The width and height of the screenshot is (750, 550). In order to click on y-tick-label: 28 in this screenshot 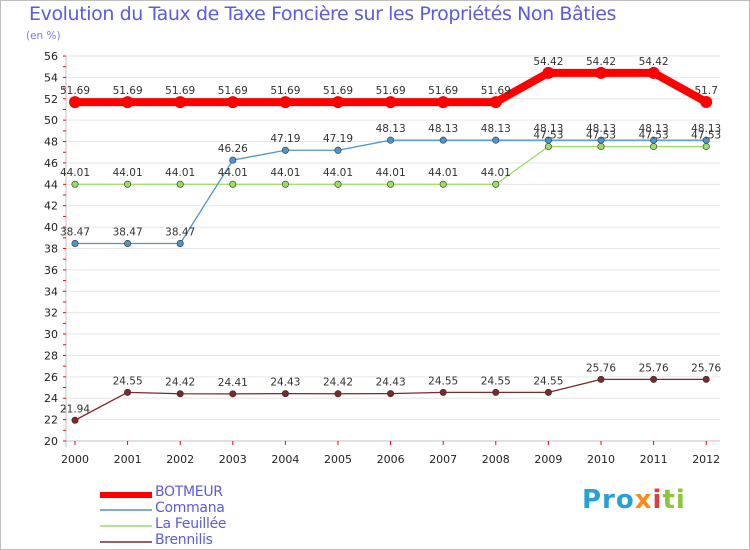, I will do `click(51, 355)`.